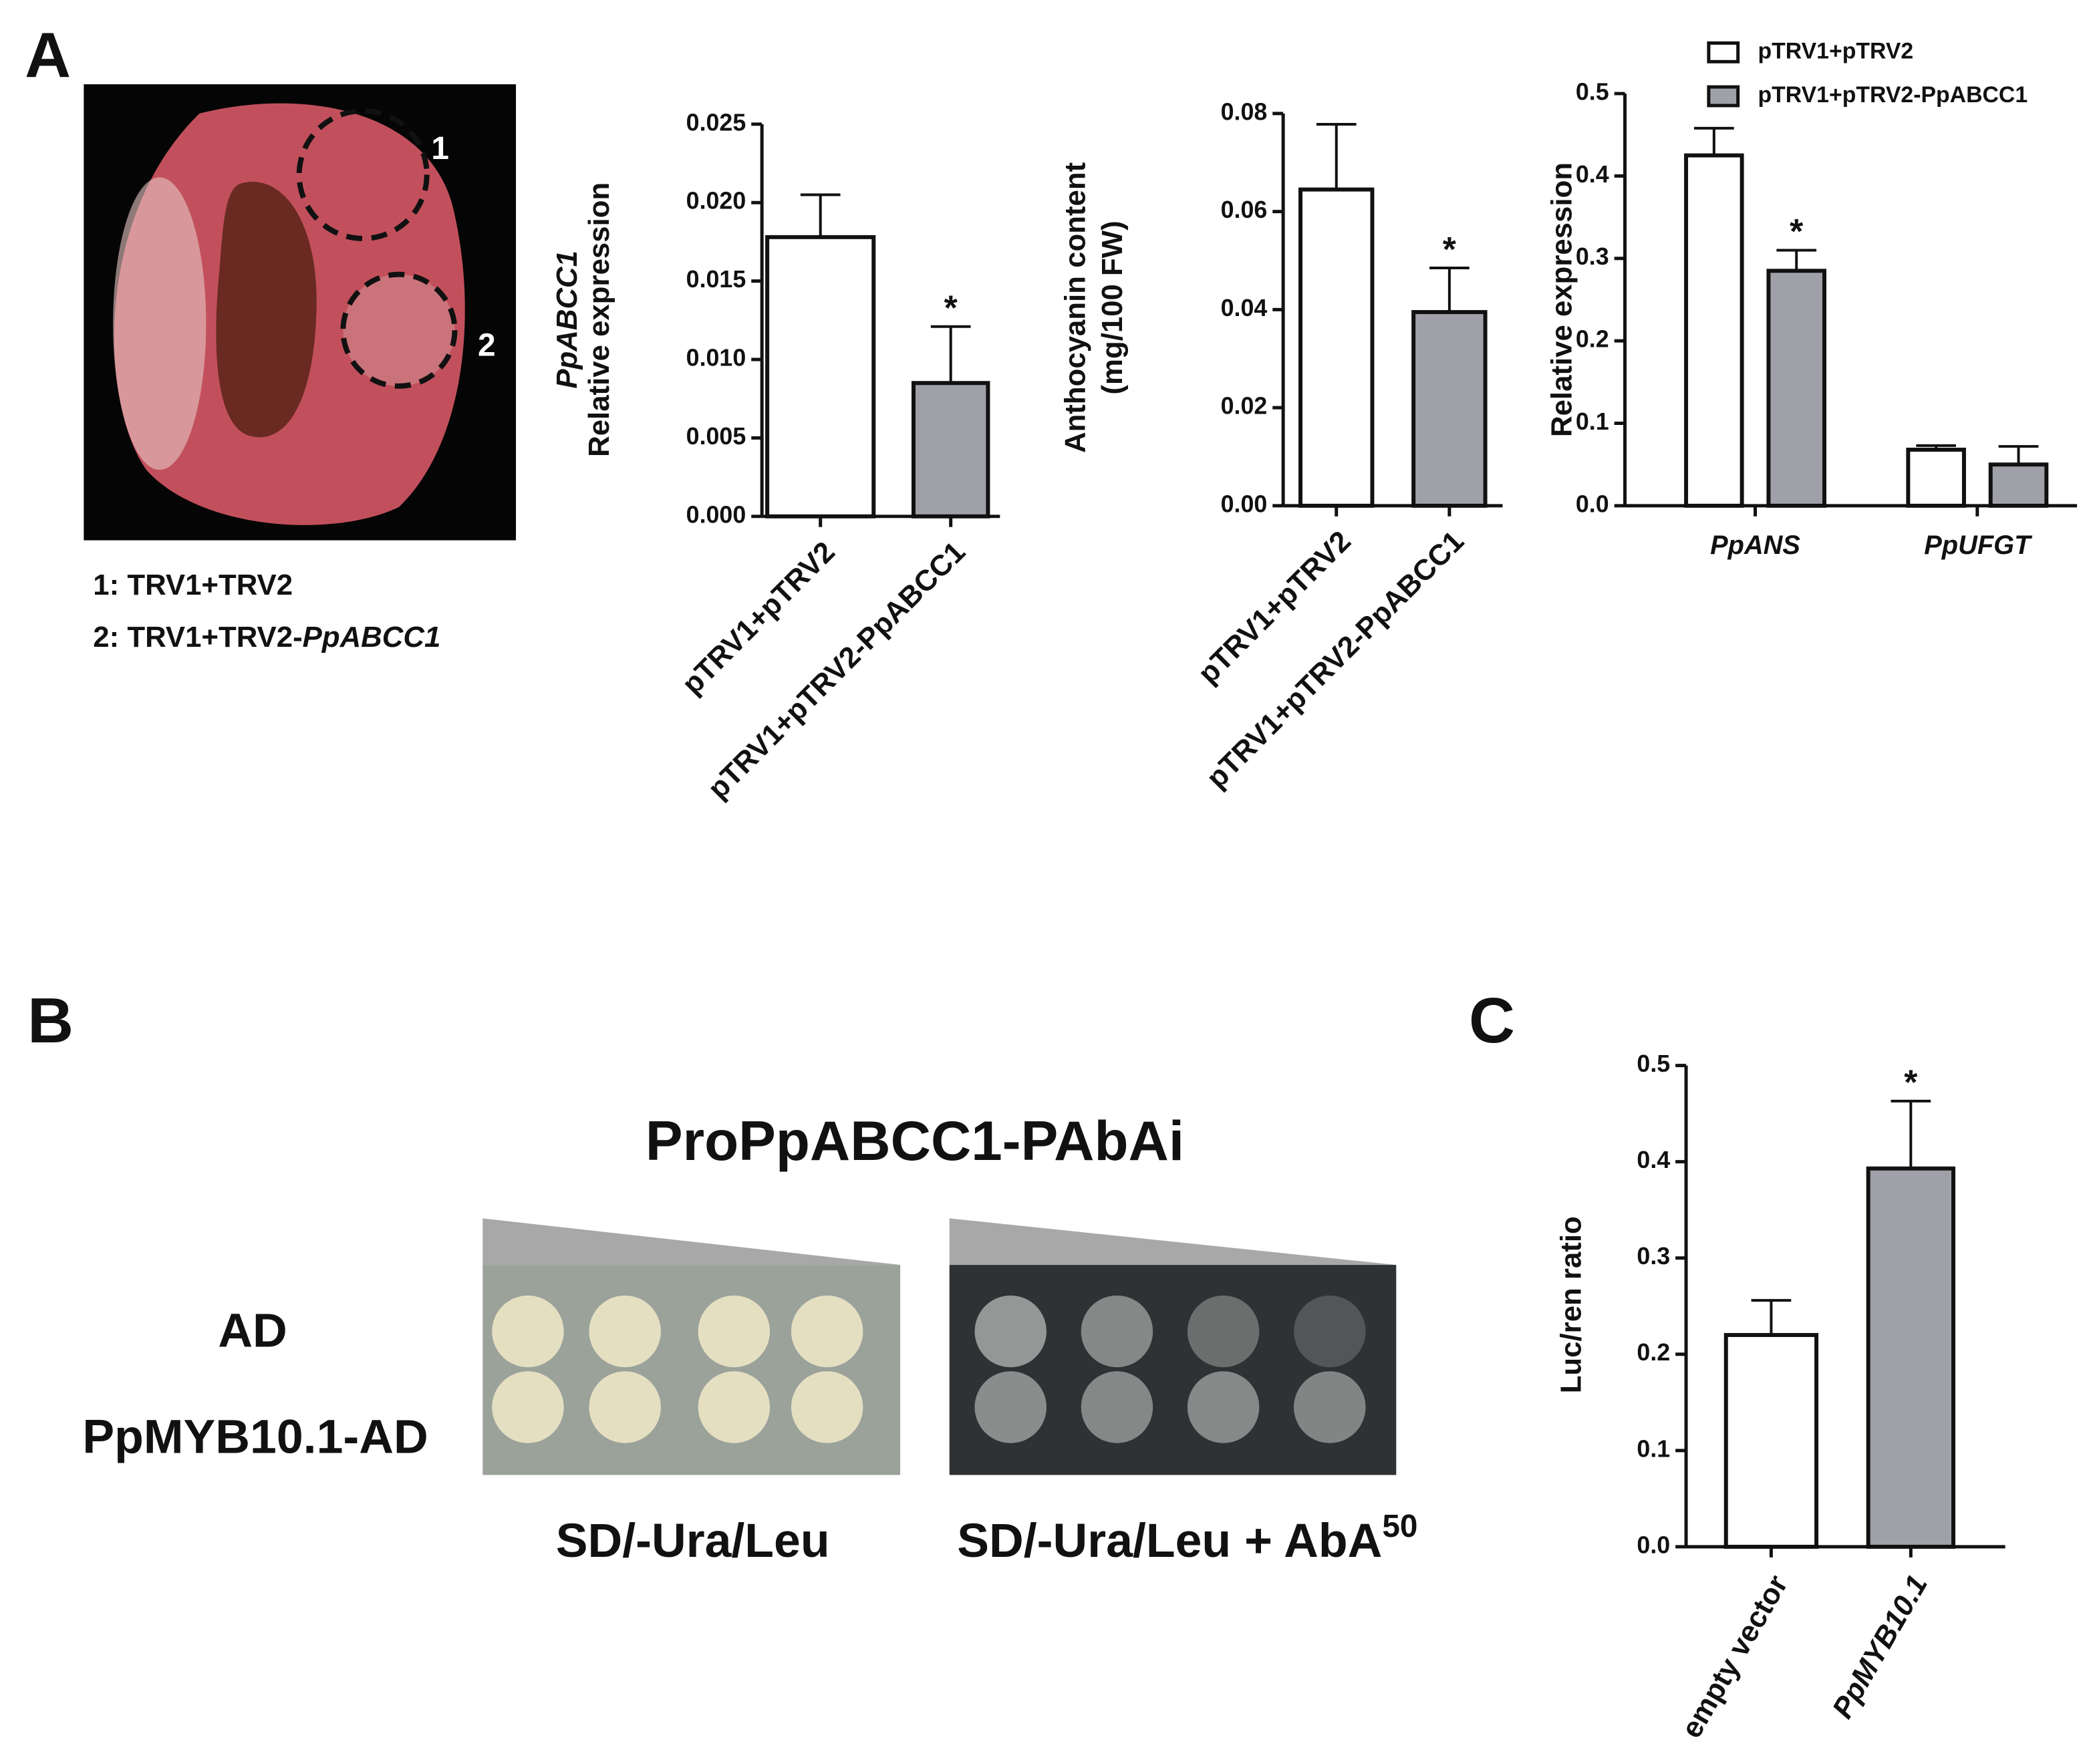 The width and height of the screenshot is (2085, 1764). Describe the element at coordinates (1836, 51) in the screenshot. I see `legend-label: pTRV1+pTRV2` at that location.